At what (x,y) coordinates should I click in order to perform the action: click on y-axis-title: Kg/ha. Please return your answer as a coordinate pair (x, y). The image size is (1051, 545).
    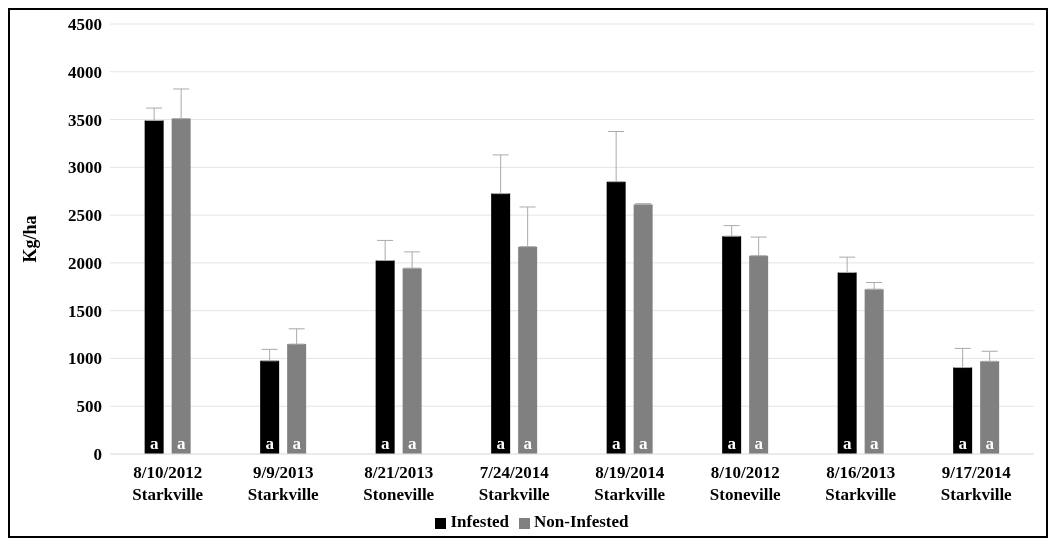
    Looking at the image, I should click on (30, 239).